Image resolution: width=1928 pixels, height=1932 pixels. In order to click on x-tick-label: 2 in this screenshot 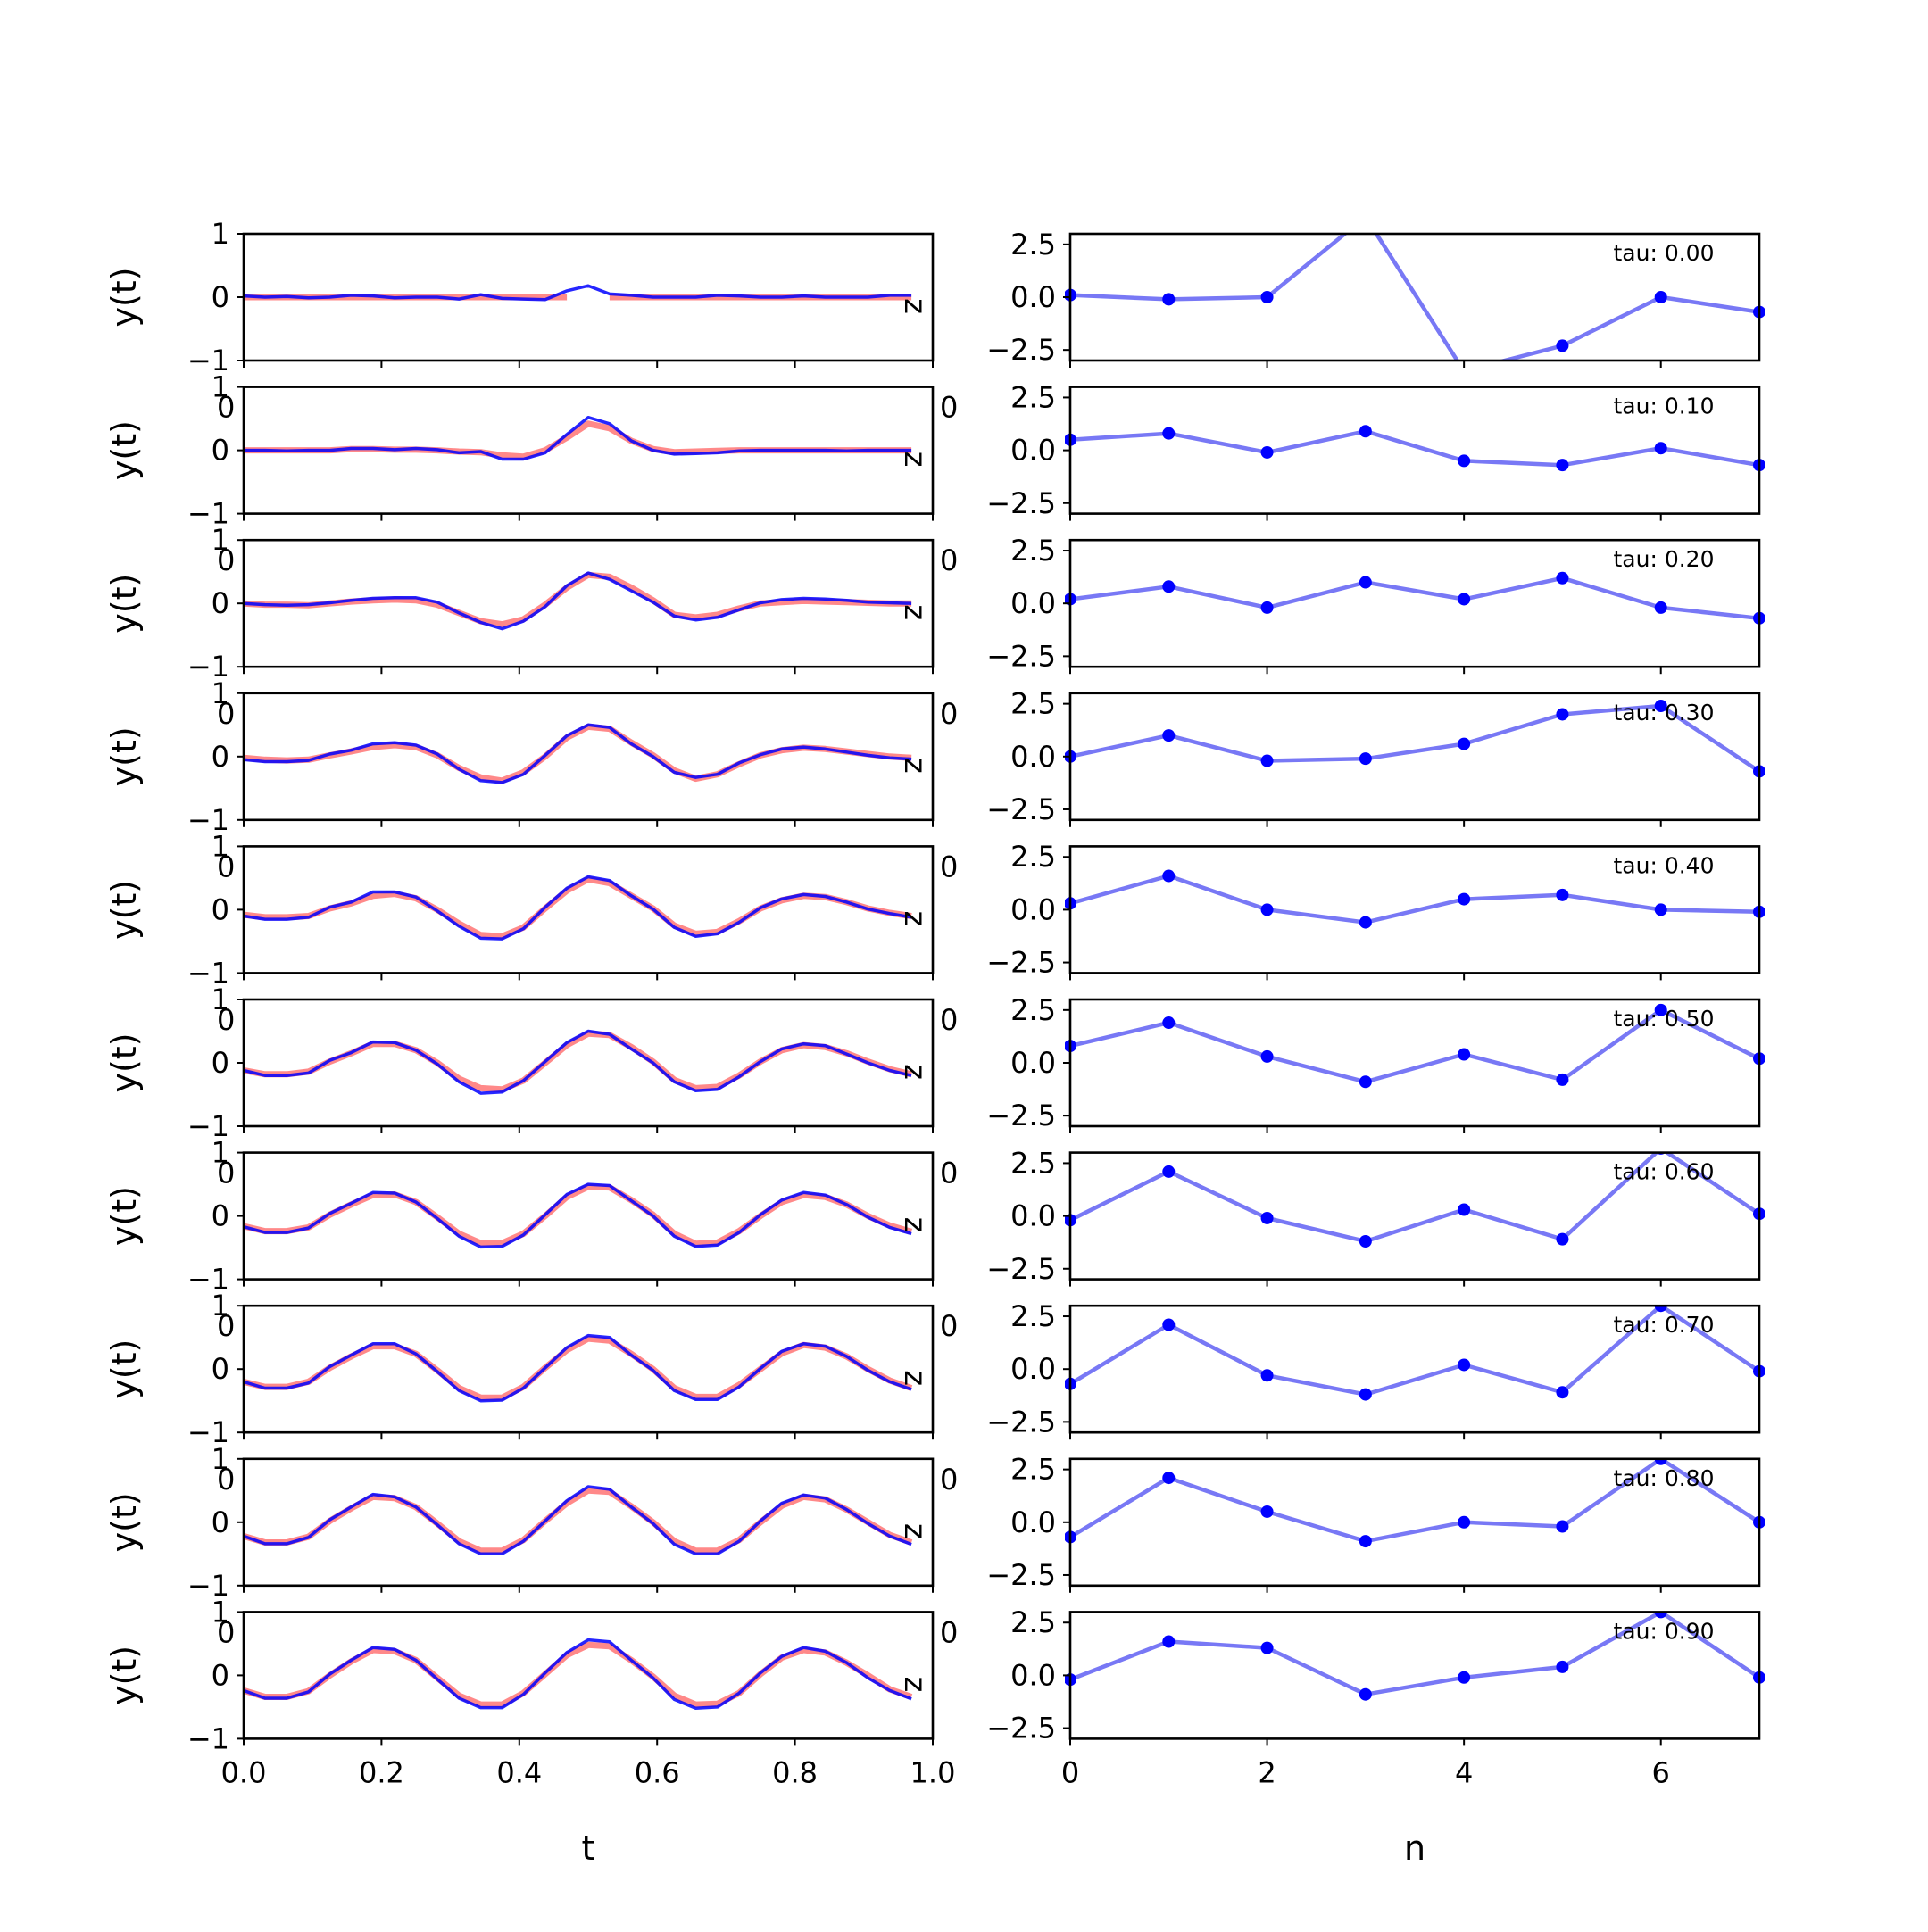, I will do `click(1267, 1772)`.